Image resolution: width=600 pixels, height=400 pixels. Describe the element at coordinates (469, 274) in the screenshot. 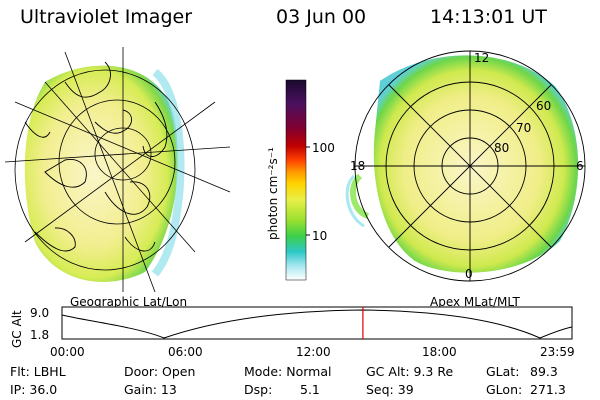

I see `mlt-label-midnight: 0` at that location.